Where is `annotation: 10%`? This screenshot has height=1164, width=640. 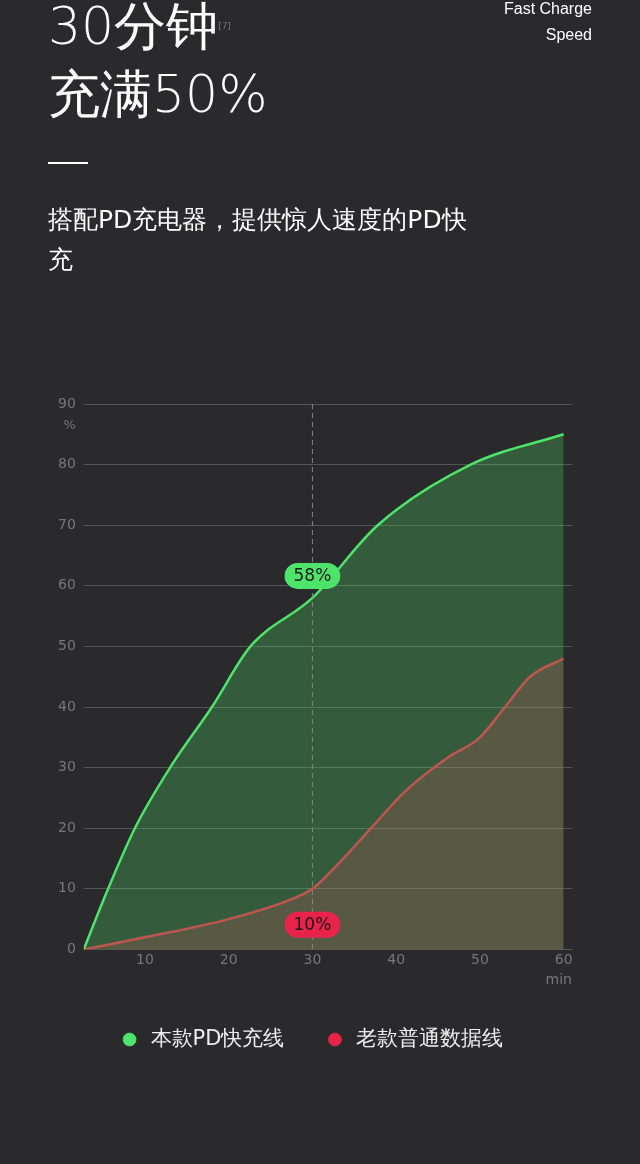
annotation: 10% is located at coordinates (312, 924).